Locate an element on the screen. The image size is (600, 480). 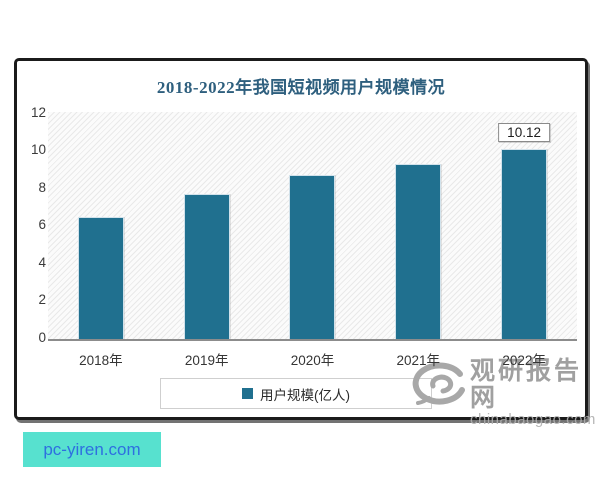
x-label-2018年: 2018年 is located at coordinates (101, 360).